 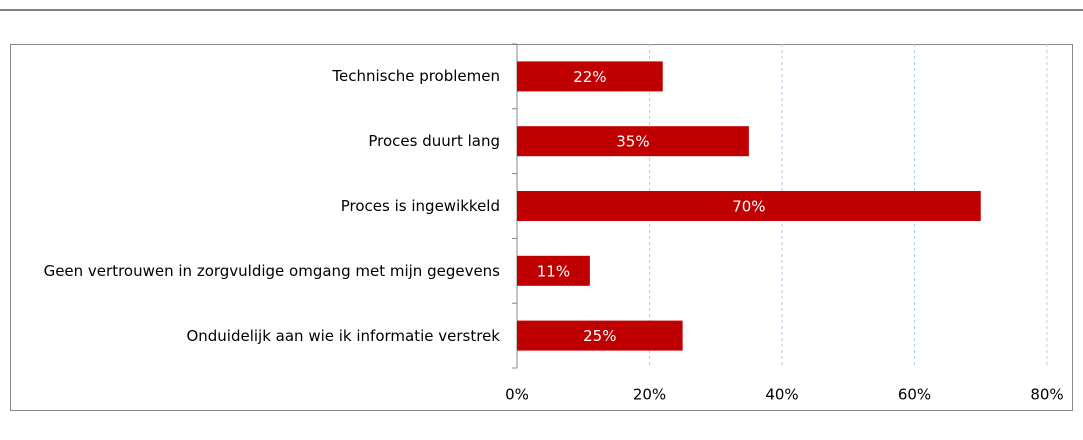 I want to click on data-label: 70%, so click(x=748, y=207).